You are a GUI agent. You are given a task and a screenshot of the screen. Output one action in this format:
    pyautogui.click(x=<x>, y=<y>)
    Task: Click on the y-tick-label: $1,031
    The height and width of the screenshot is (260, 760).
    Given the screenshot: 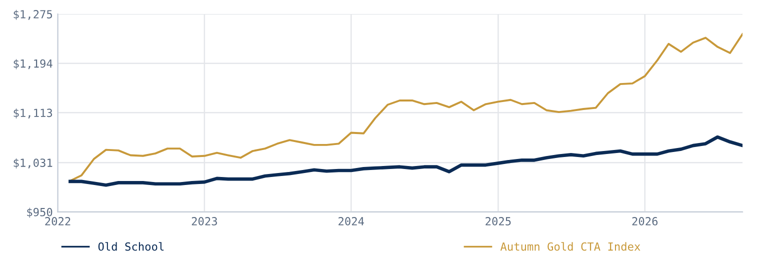 What is the action you would take?
    pyautogui.click(x=33, y=163)
    